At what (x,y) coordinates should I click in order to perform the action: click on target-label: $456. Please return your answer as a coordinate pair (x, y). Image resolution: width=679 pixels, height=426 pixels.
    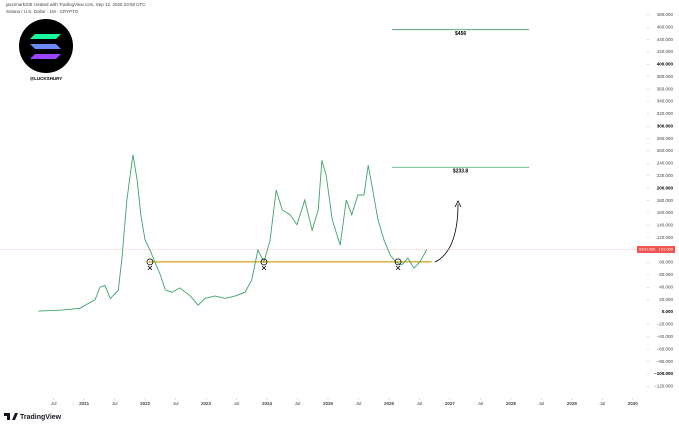
    Looking at the image, I should click on (460, 34).